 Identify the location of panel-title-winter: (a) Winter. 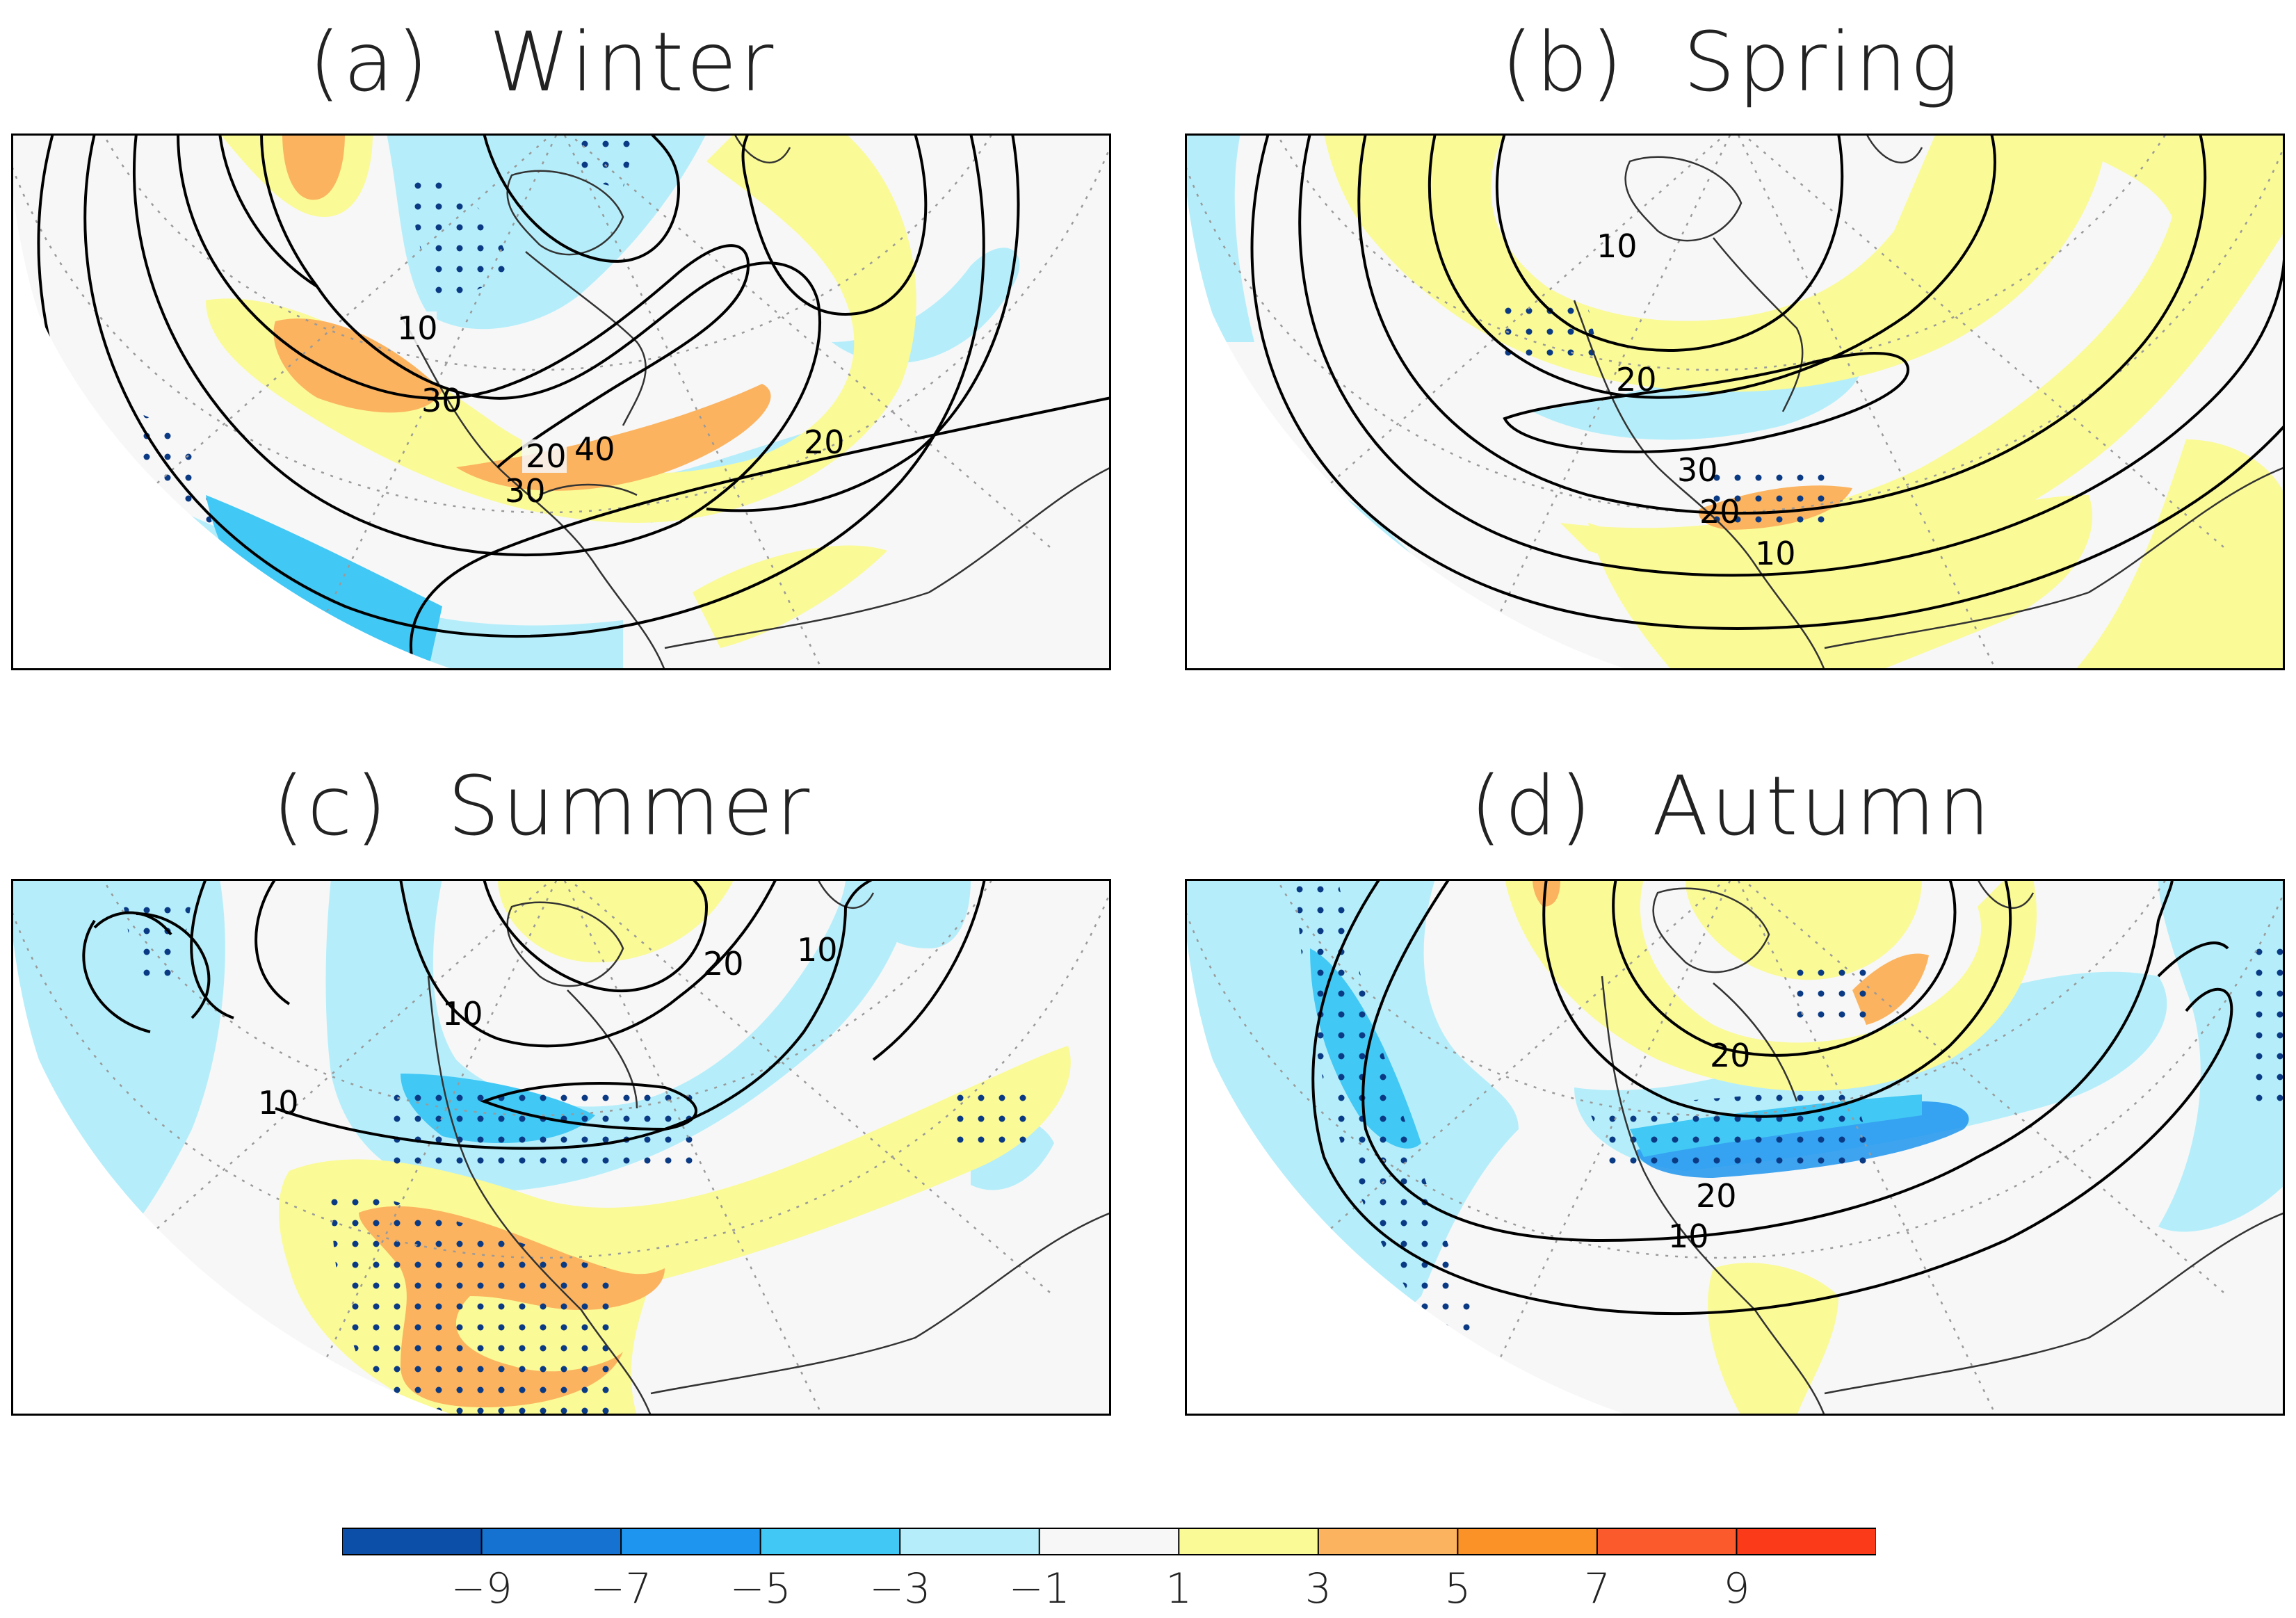
(542, 62).